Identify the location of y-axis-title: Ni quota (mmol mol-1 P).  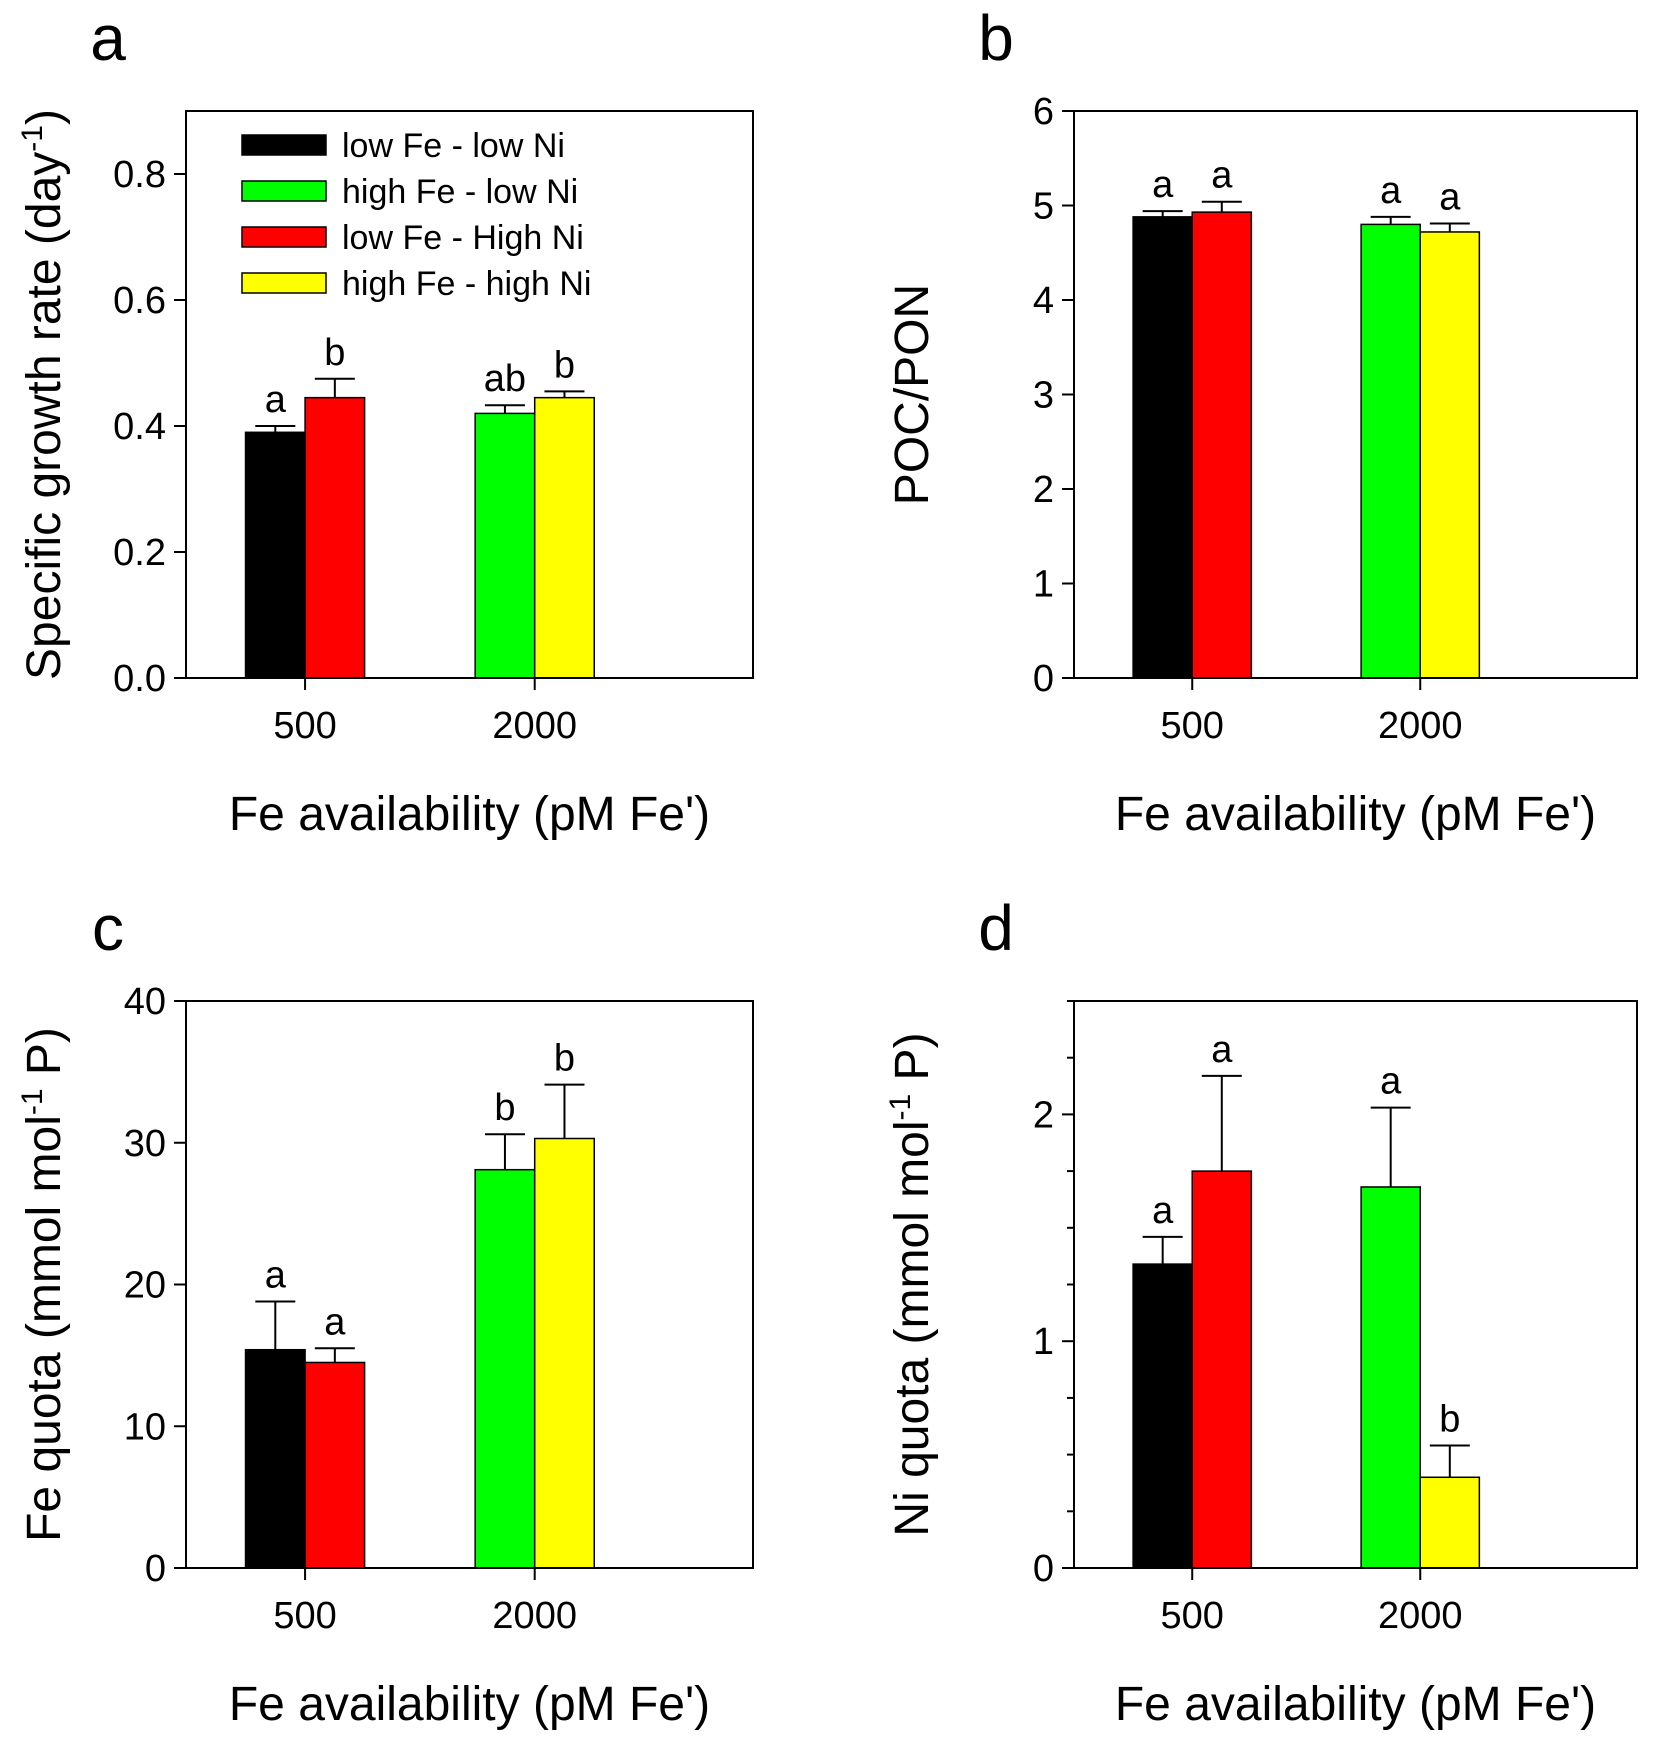
(911, 1284).